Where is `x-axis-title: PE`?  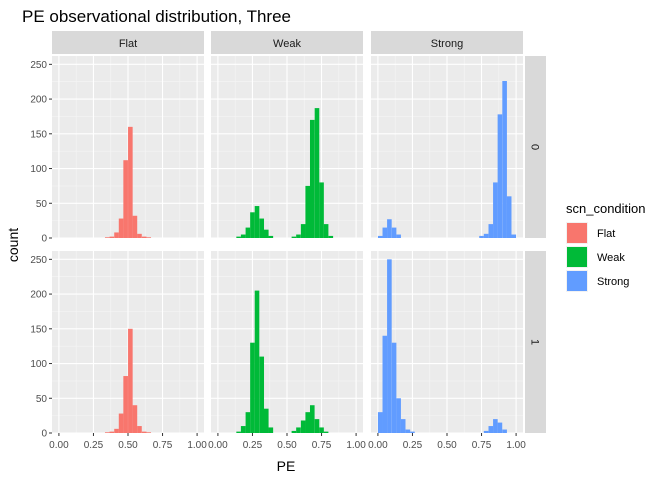 x-axis-title: PE is located at coordinates (286, 466).